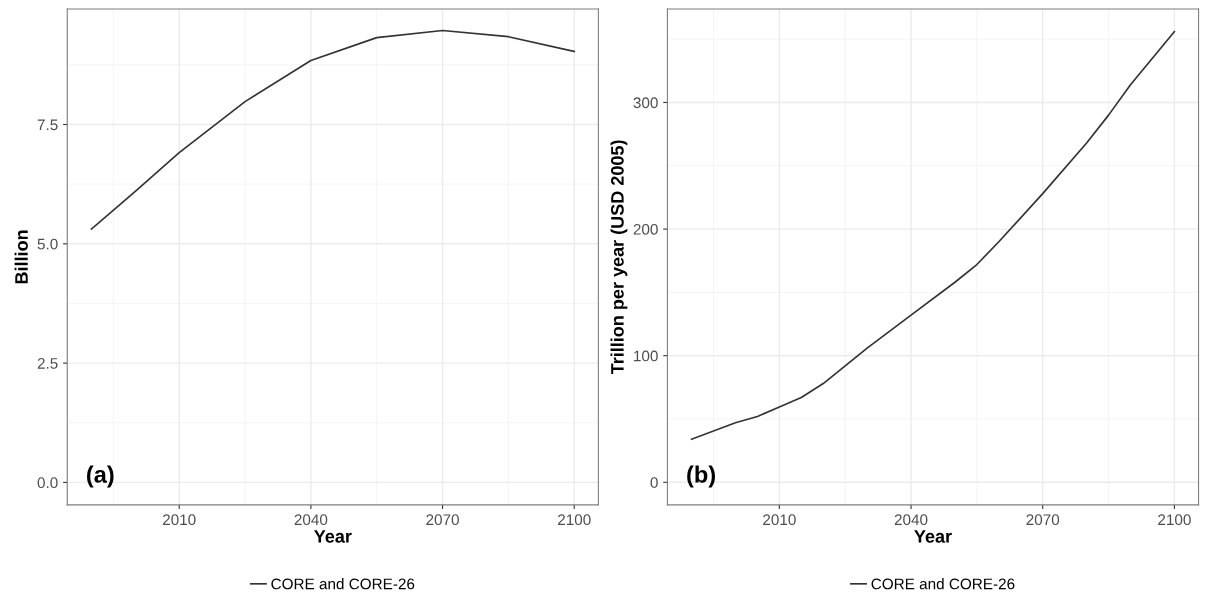  I want to click on y-tick-label: 5.0, so click(47, 244).